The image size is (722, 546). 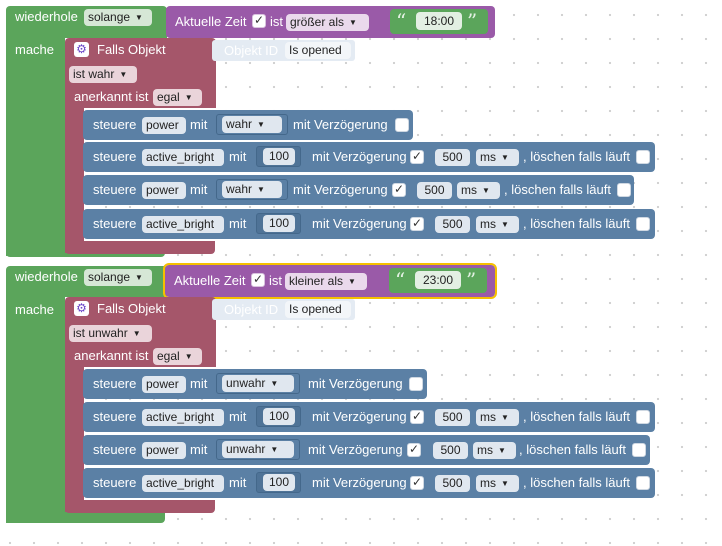 I want to click on time-label: Aktuelle Zeit, so click(x=211, y=21).